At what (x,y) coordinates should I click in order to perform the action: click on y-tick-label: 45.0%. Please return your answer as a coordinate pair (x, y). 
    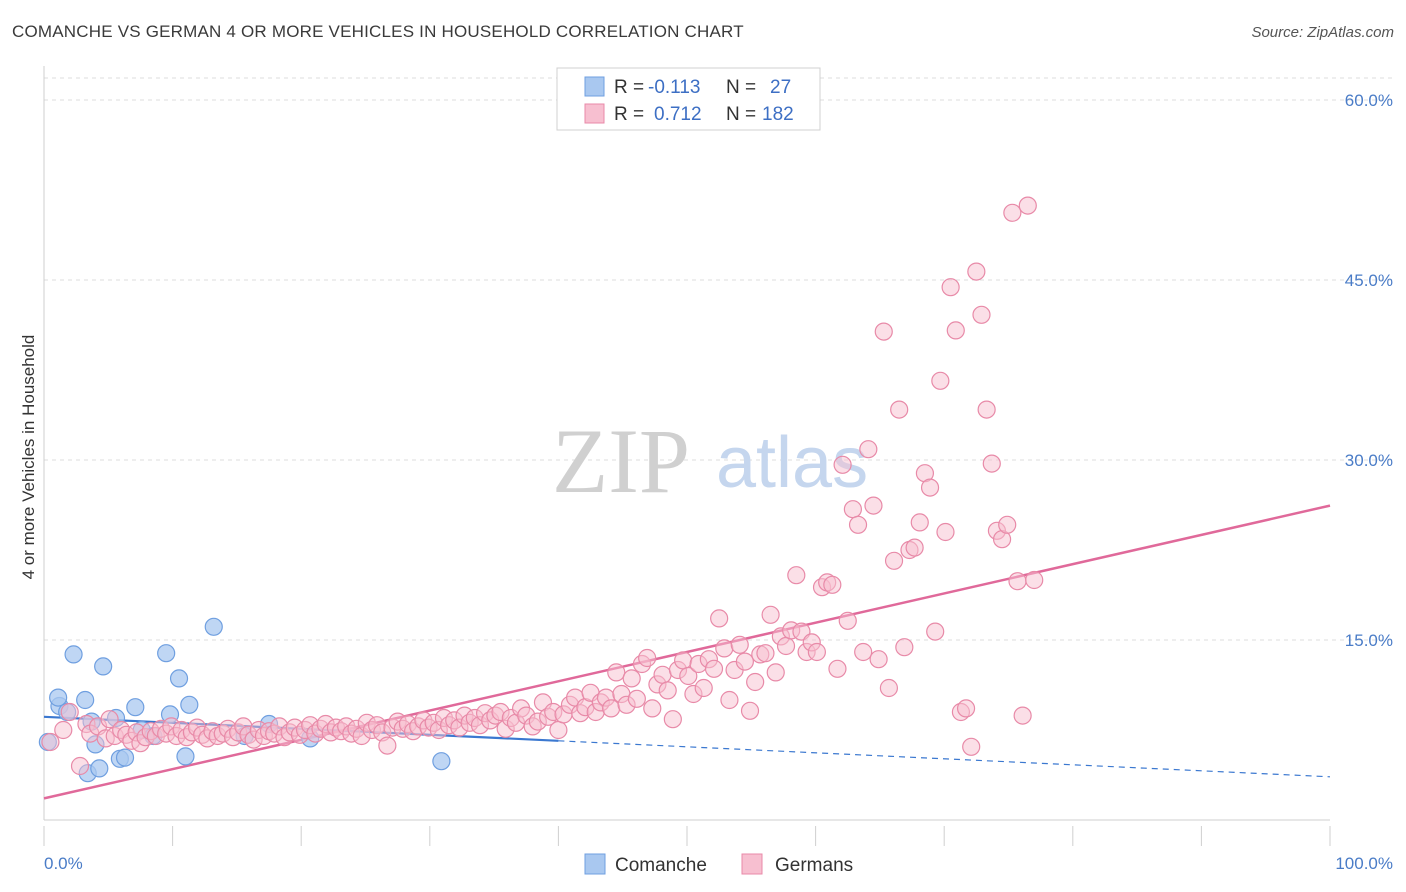
    Looking at the image, I should click on (1369, 280).